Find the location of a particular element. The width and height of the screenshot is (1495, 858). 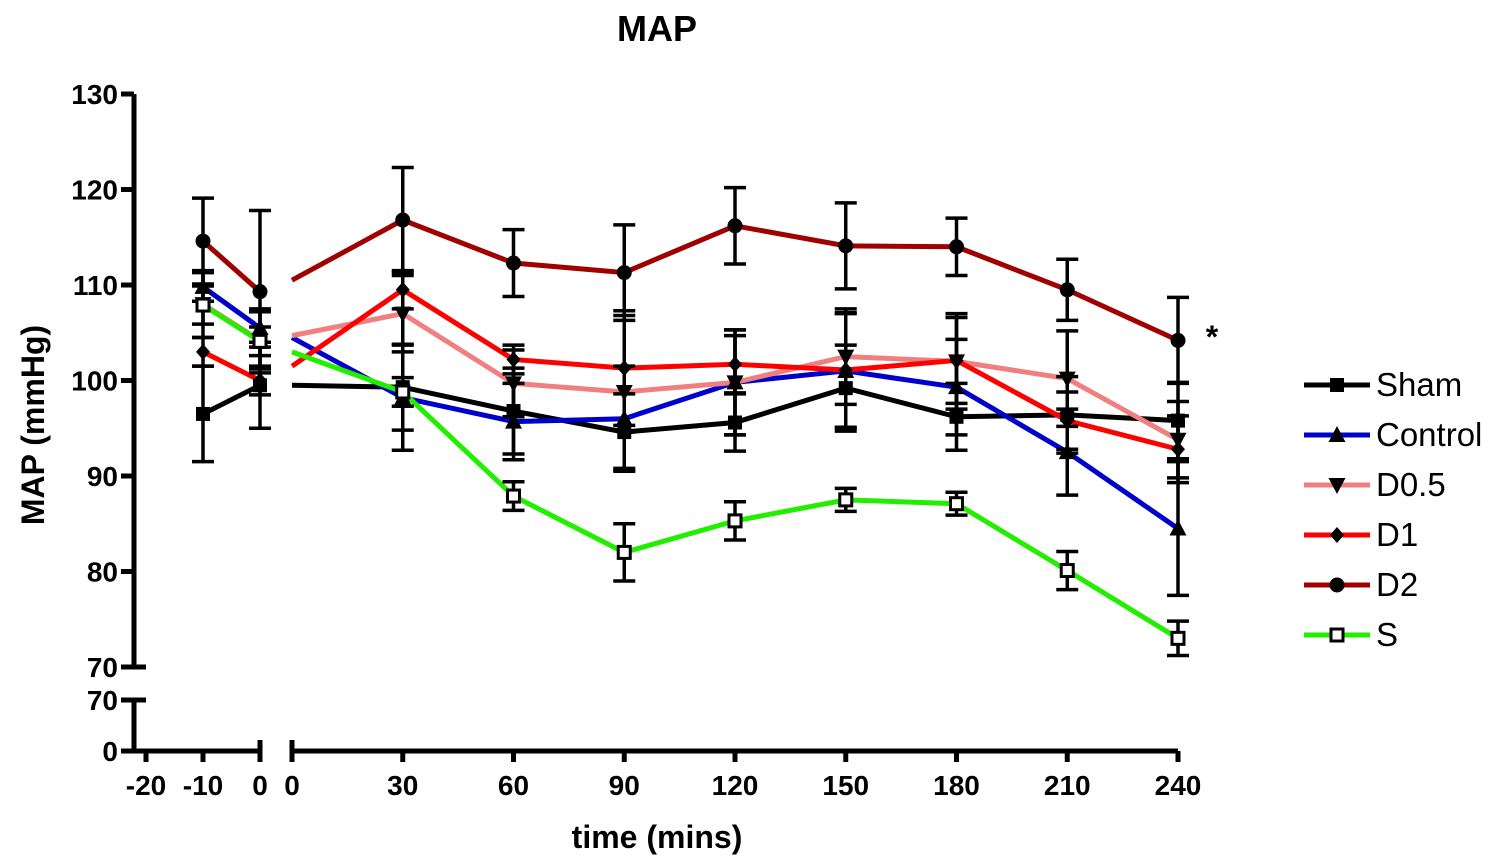

x-tick-label: -20 is located at coordinates (146, 785).